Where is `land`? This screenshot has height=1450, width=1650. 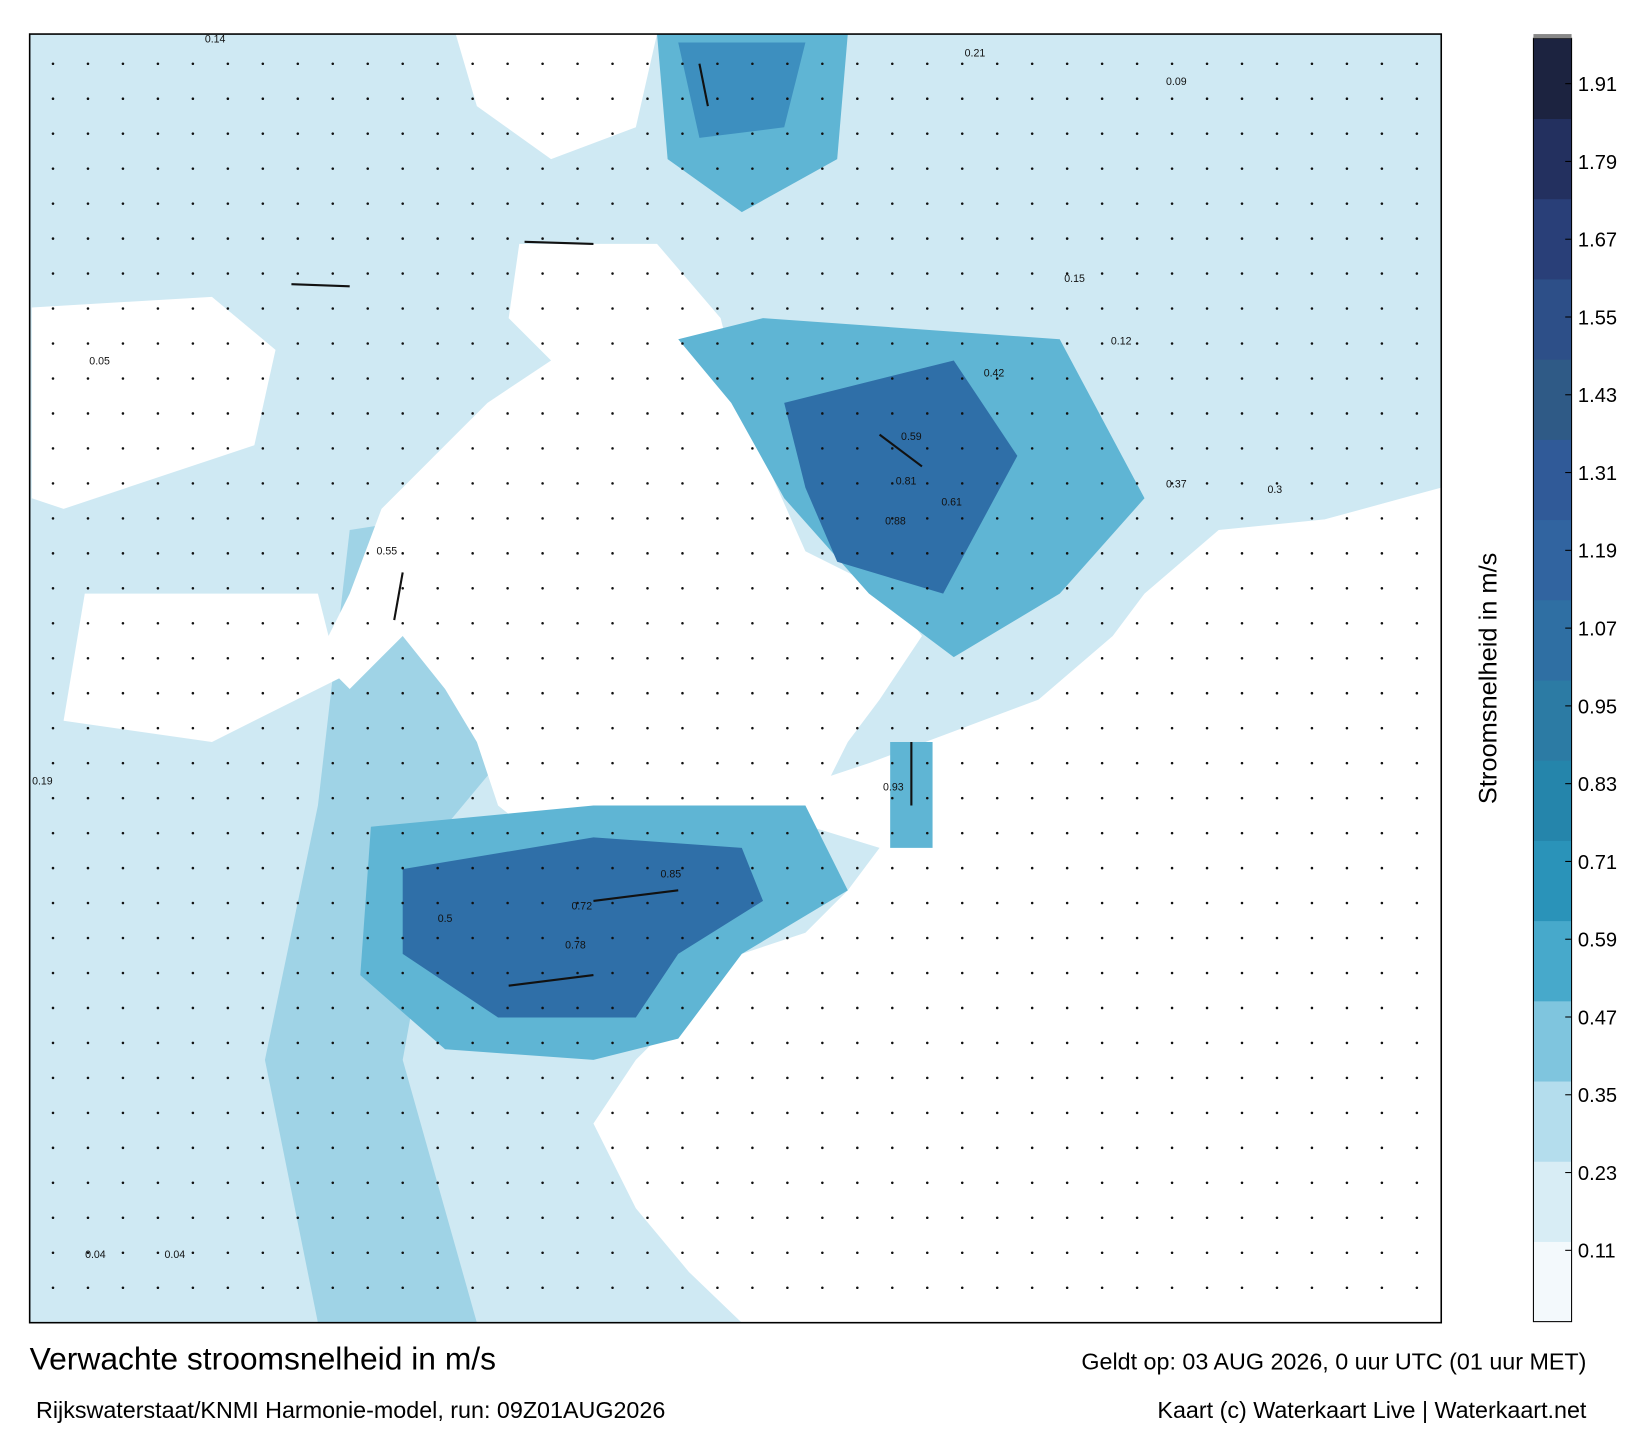
land is located at coordinates (556, 97).